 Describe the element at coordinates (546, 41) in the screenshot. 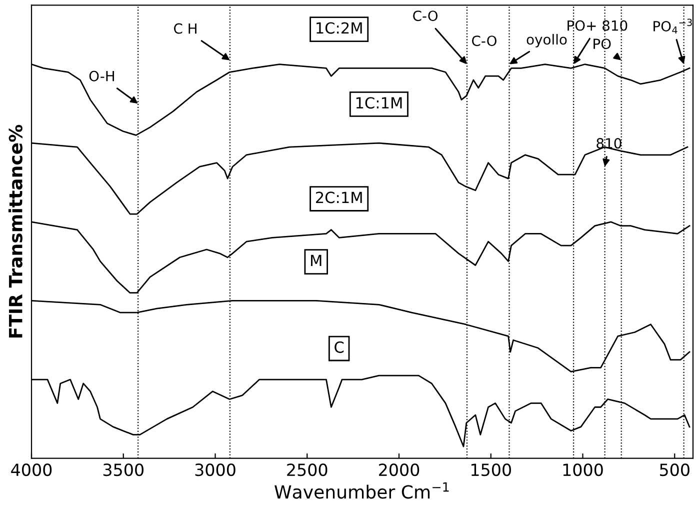

I see `annotation: oyollo` at that location.